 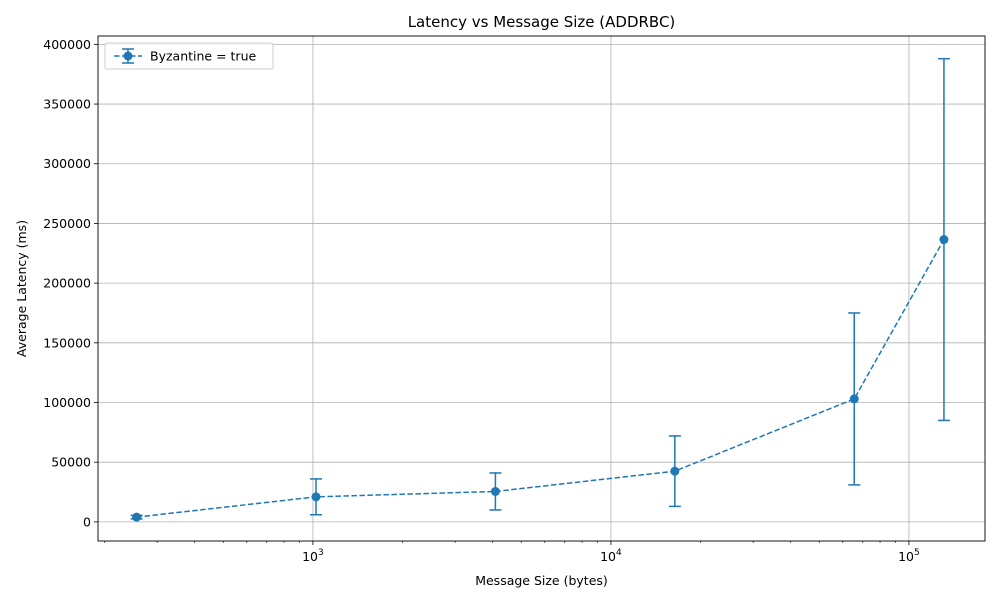 I want to click on legend-marker-dot, so click(x=128, y=56).